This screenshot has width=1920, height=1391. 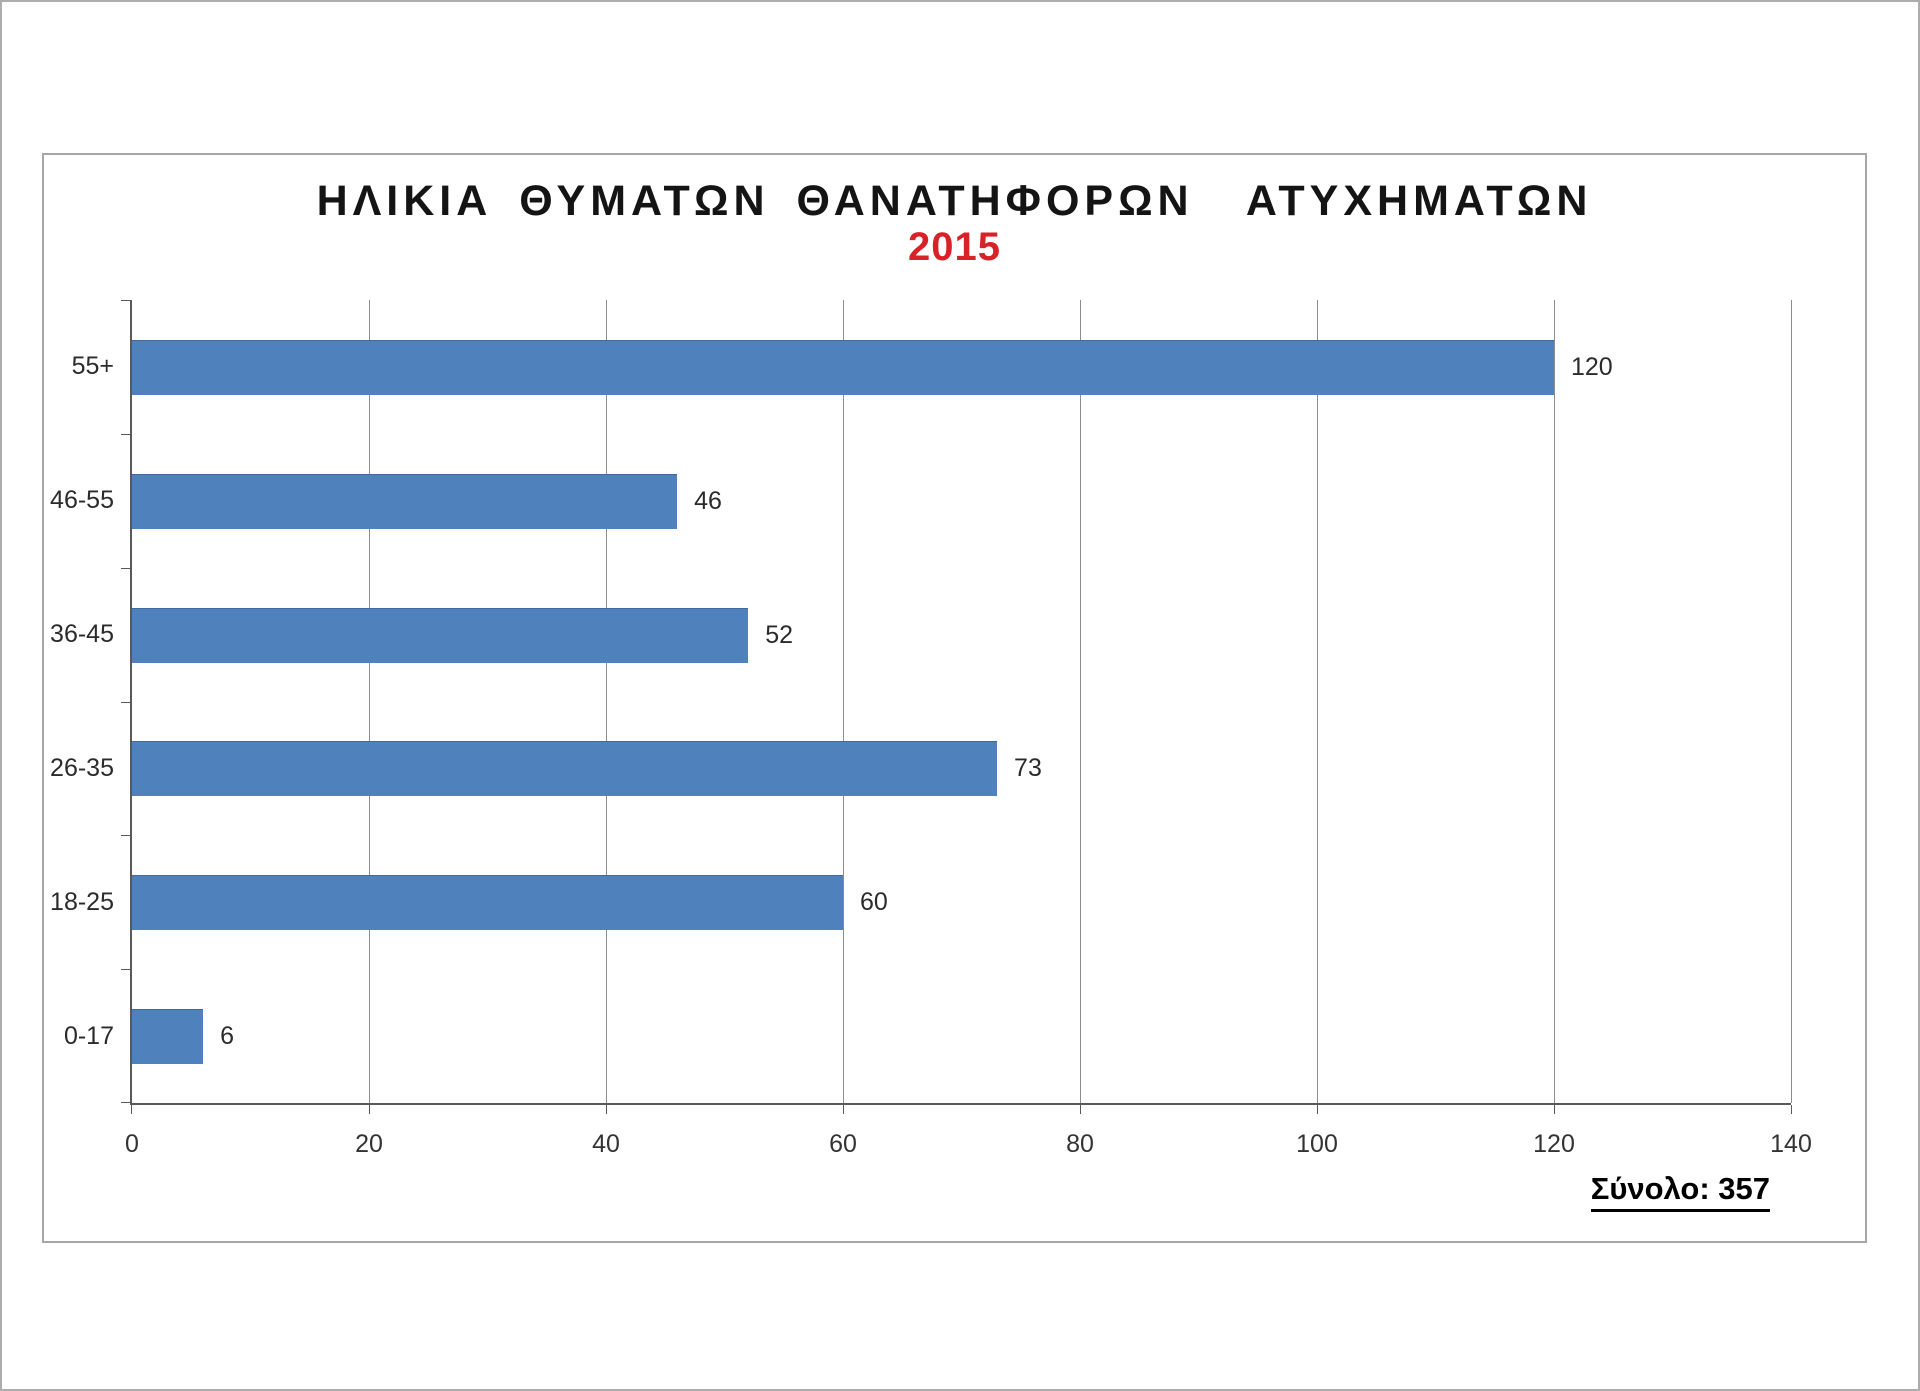 What do you see at coordinates (1317, 1144) in the screenshot?
I see `x-tick-label: 100` at bounding box center [1317, 1144].